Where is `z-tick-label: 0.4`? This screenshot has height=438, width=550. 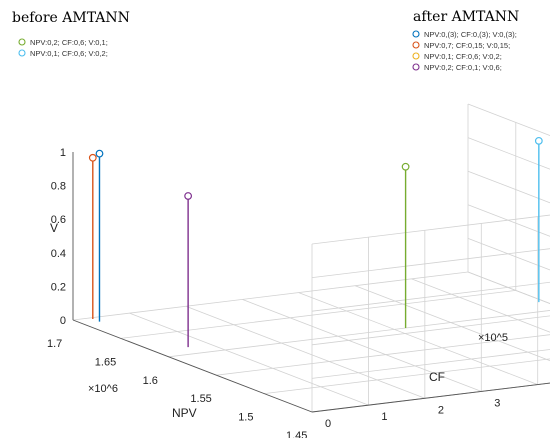
z-tick-label: 0.4 is located at coordinates (58, 254).